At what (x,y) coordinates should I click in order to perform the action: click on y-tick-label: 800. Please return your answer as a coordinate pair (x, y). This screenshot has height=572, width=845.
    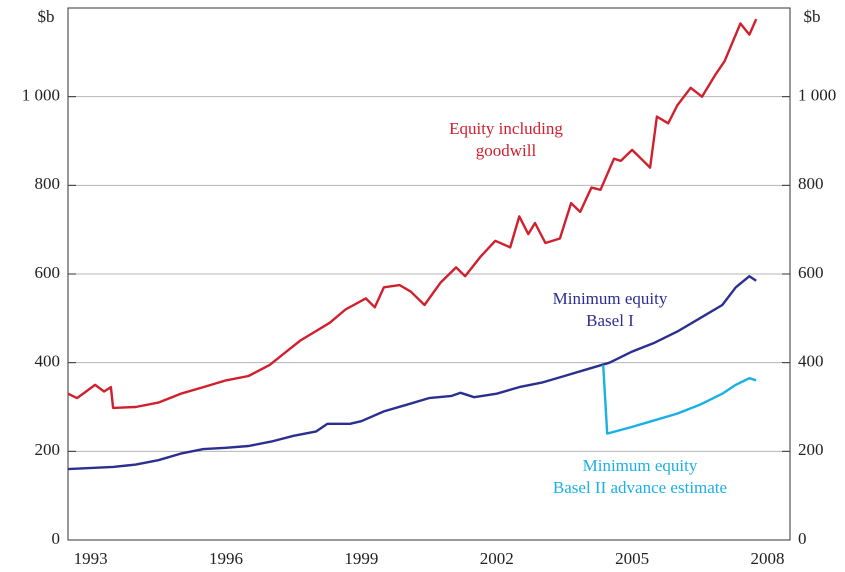
    Looking at the image, I should click on (48, 183).